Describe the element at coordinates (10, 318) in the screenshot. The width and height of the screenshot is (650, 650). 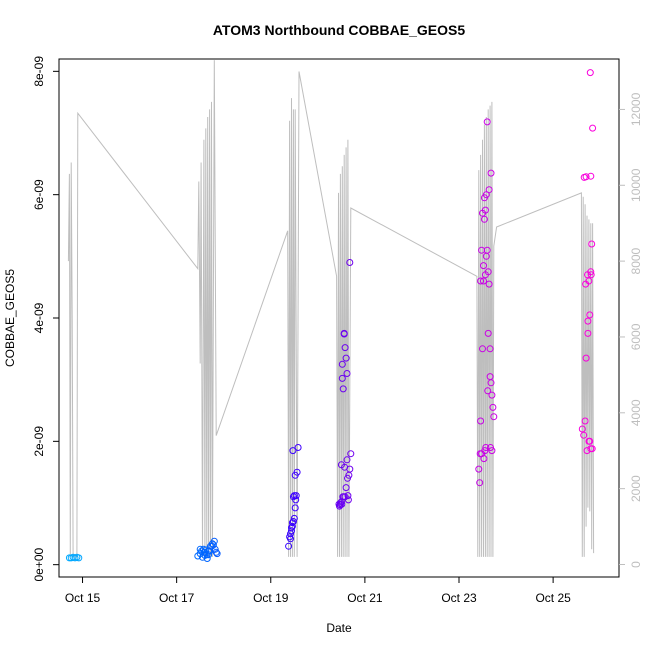
I see `y-axis-label: COBBAE_GEOS5` at that location.